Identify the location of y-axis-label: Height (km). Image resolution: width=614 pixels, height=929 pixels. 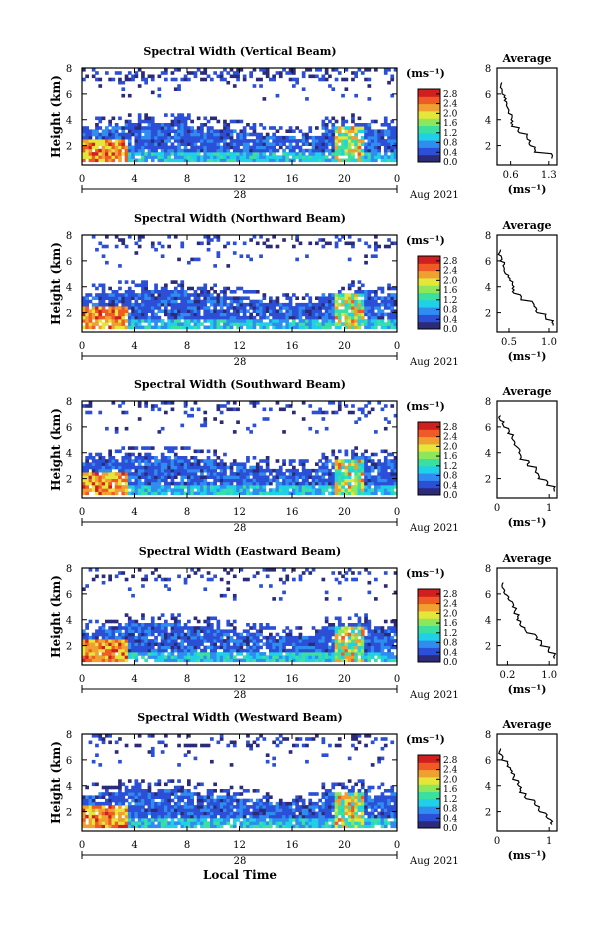
(56, 116).